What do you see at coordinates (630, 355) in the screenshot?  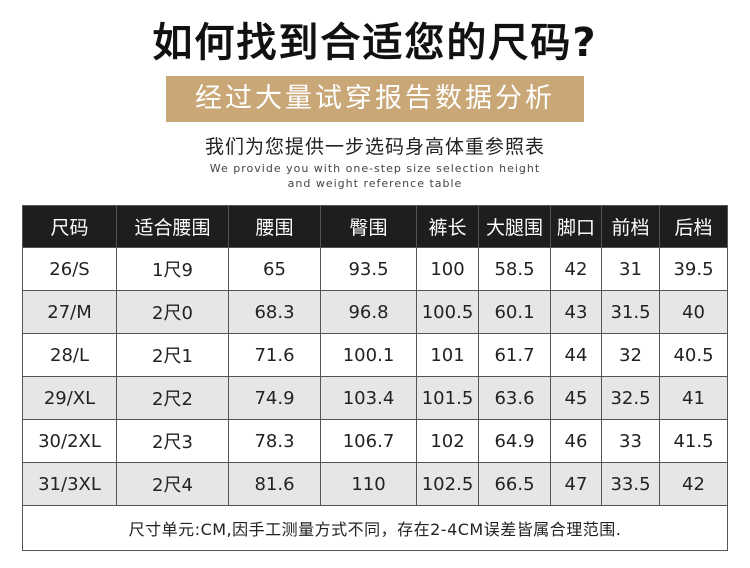 I see `table-cell: 32` at bounding box center [630, 355].